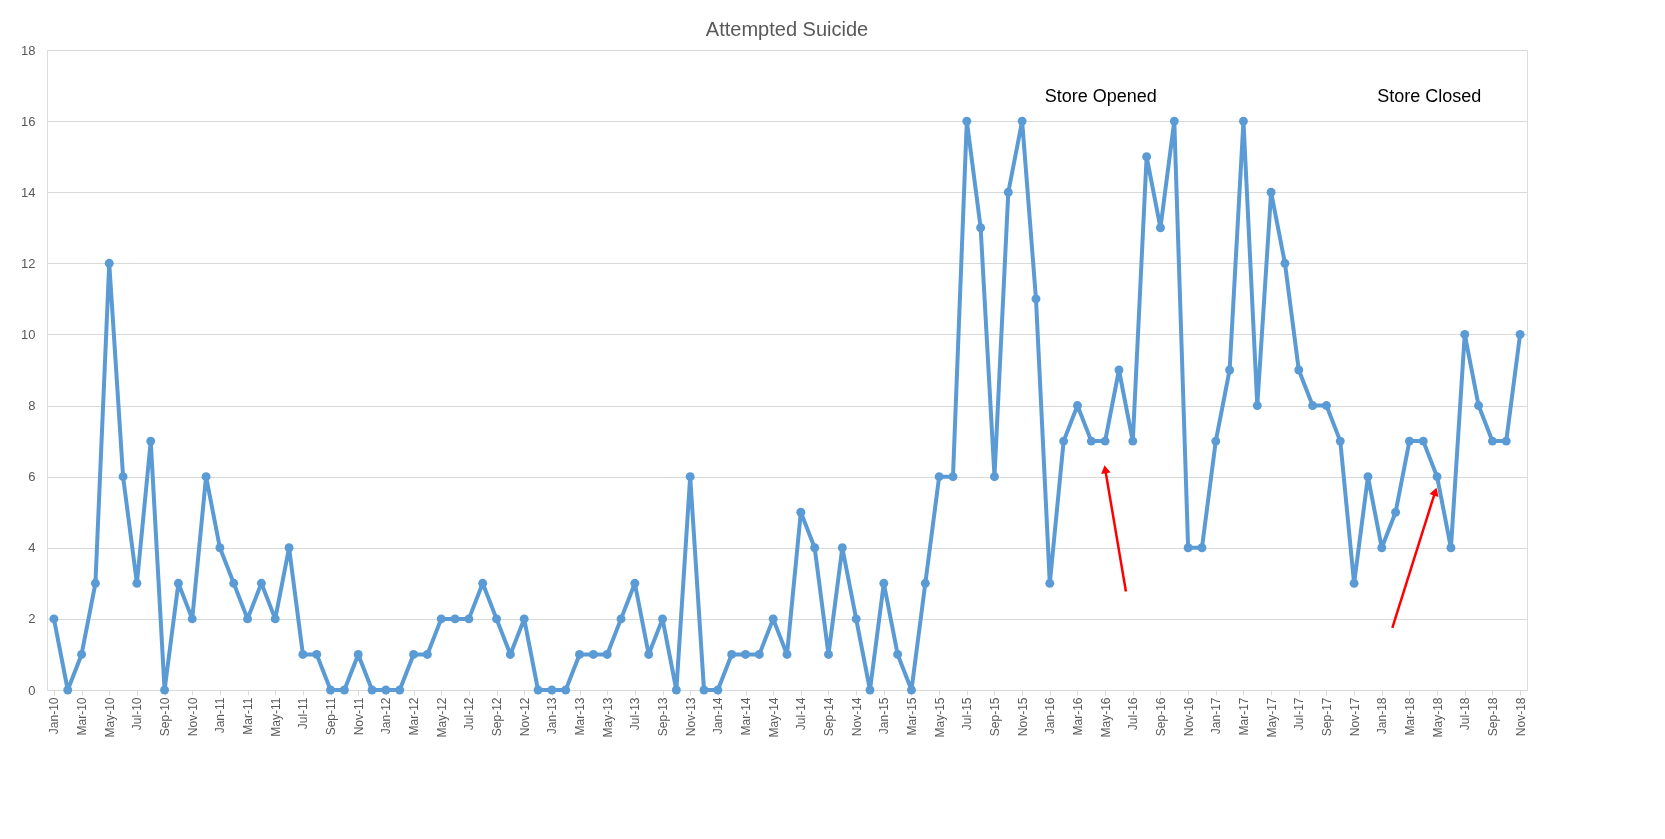 The image size is (1665, 839). Describe the element at coordinates (1326, 717) in the screenshot. I see `x-tick-label: Sep-17` at that location.